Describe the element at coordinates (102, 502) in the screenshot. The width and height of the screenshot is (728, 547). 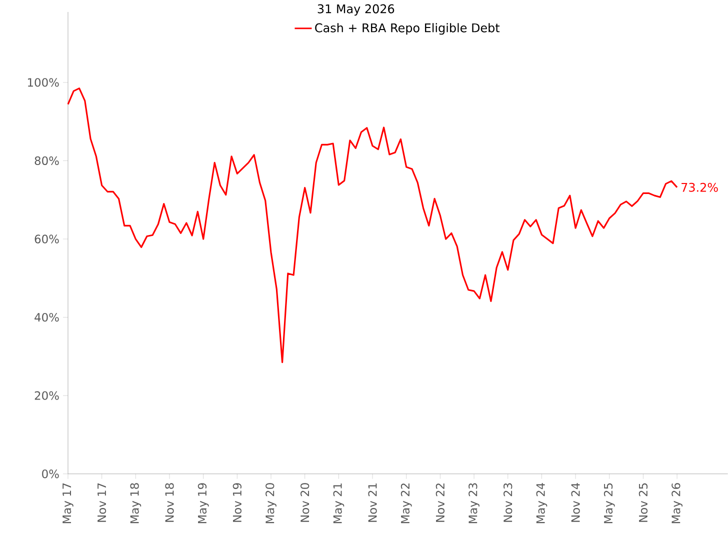
I see `x-tick-label: Nov 17` at that location.